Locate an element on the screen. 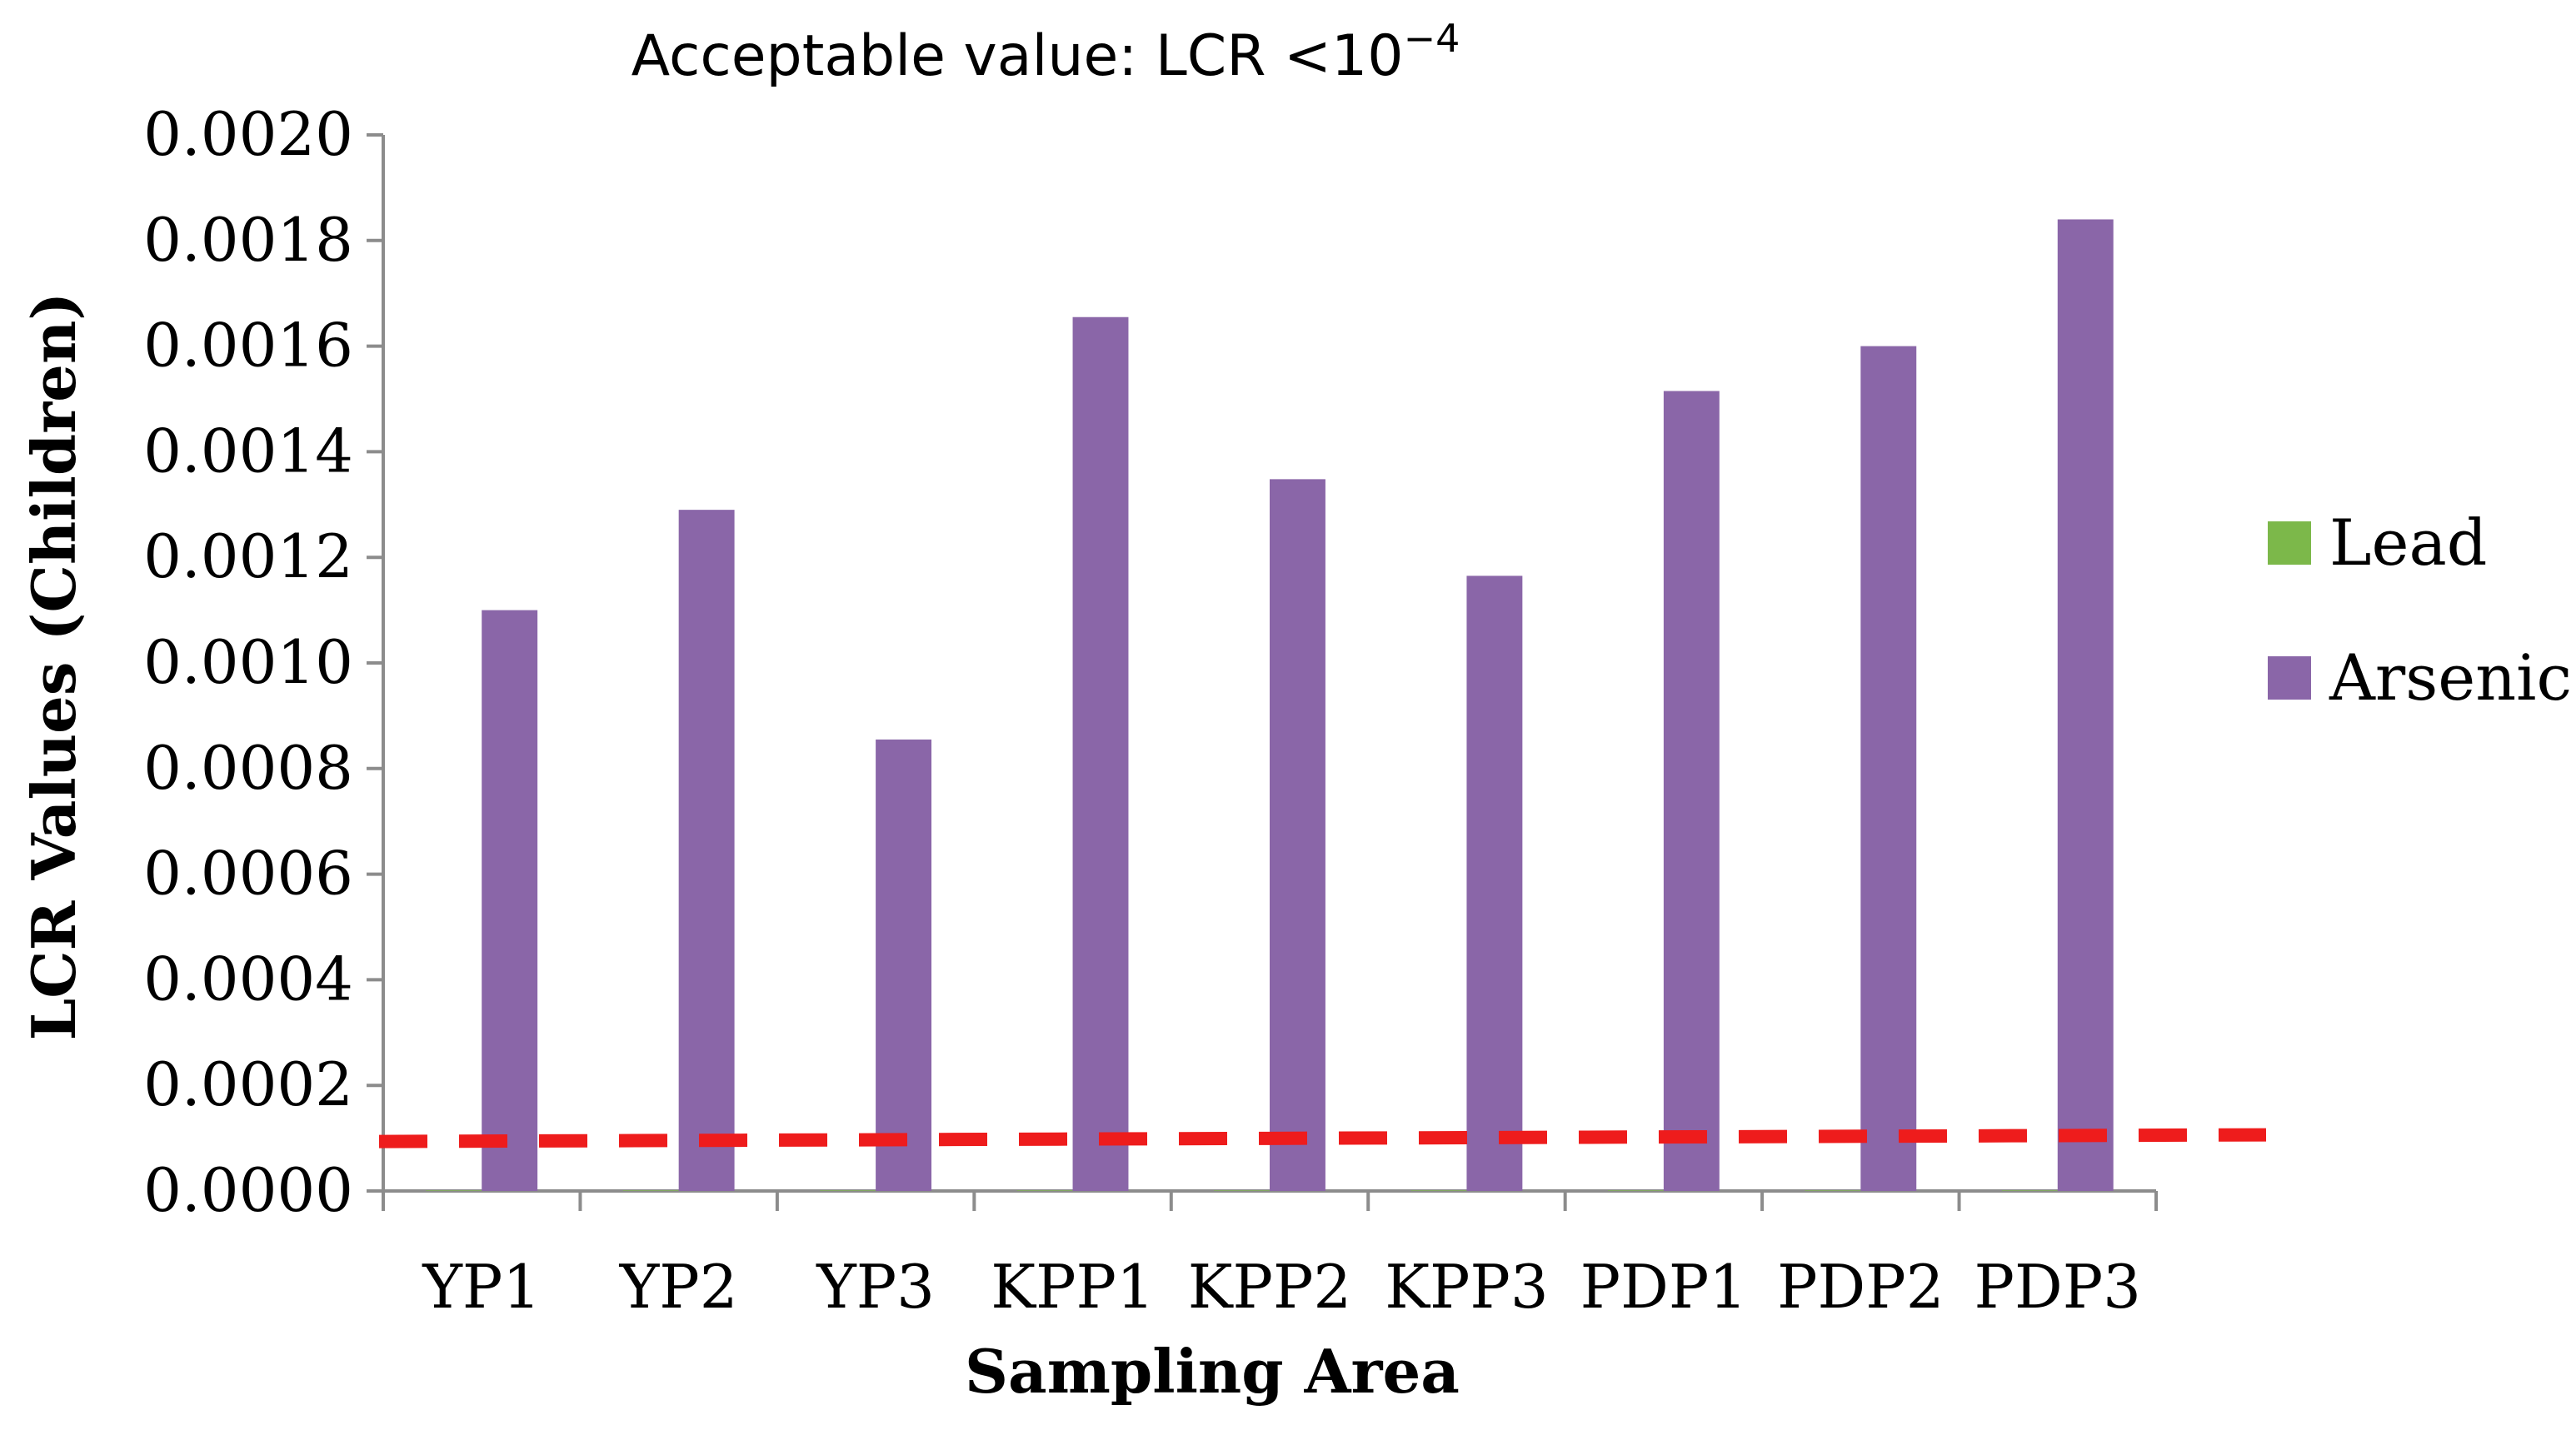  y-tick-label: 0.0014 is located at coordinates (248, 451).